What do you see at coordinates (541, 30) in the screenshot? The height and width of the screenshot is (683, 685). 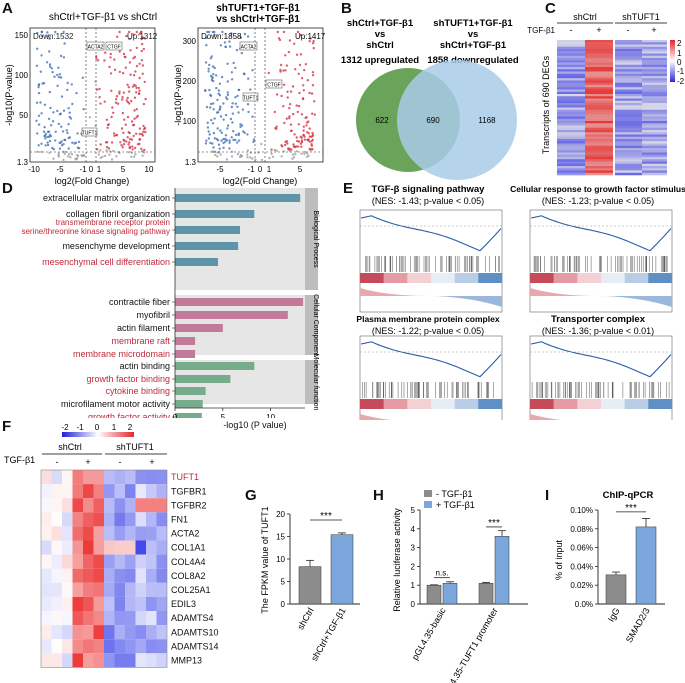 I see `heatmap-c-treatment: TGF-β1` at bounding box center [541, 30].